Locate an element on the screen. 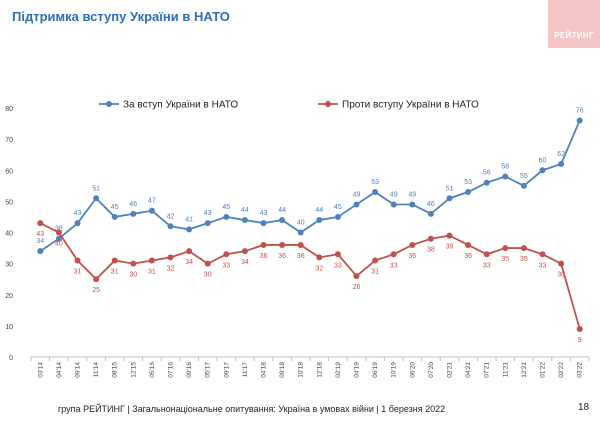  y-tick-label: 60 is located at coordinates (9, 171).